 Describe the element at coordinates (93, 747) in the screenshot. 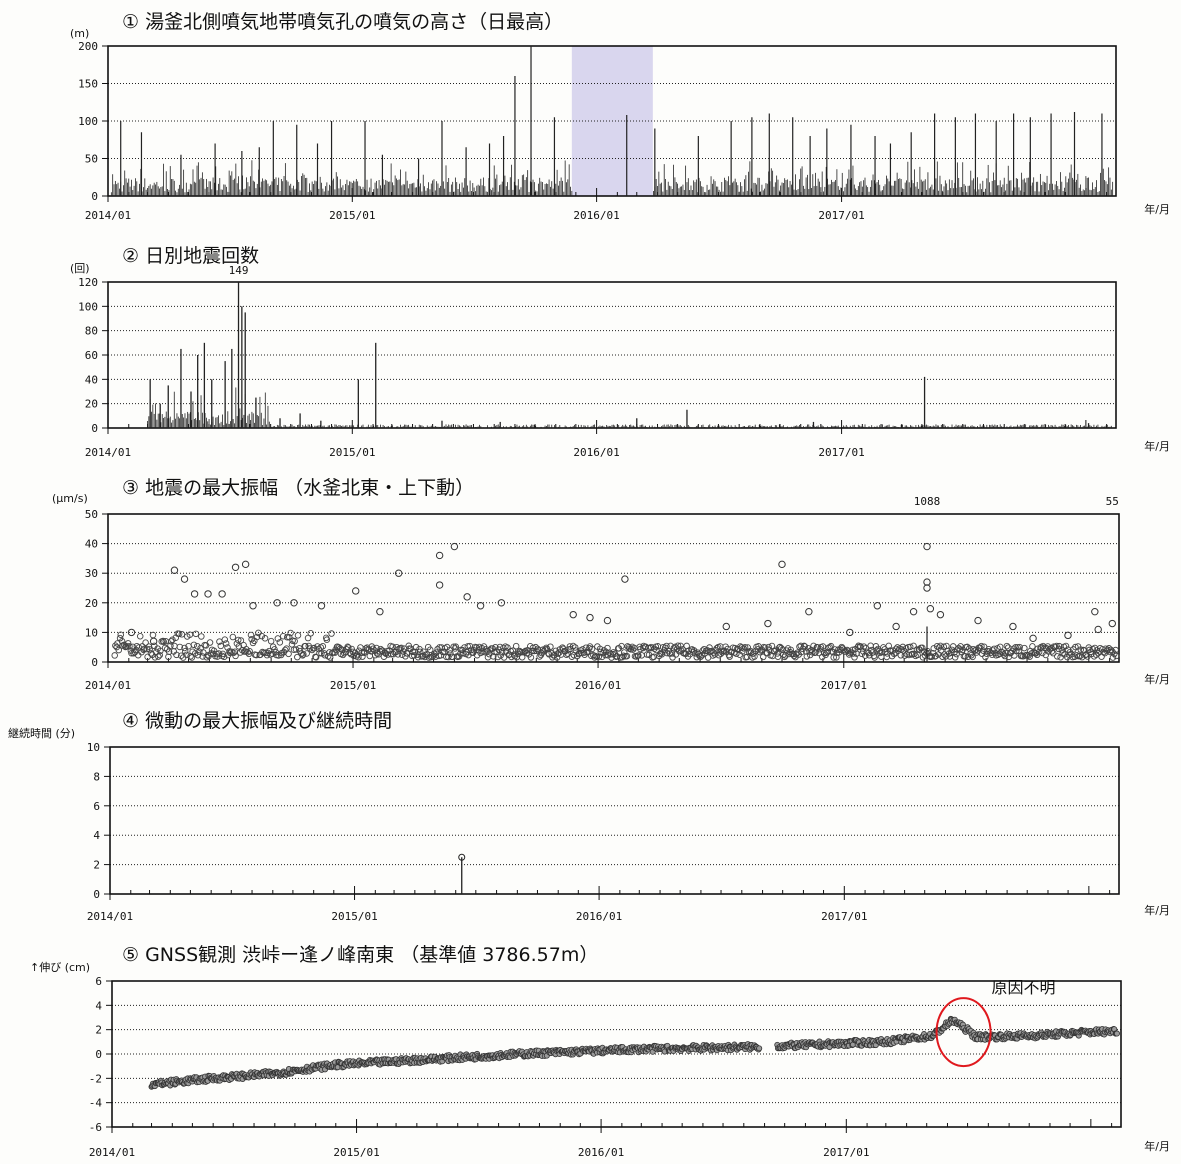

I see `y-tick-label: 10` at that location.